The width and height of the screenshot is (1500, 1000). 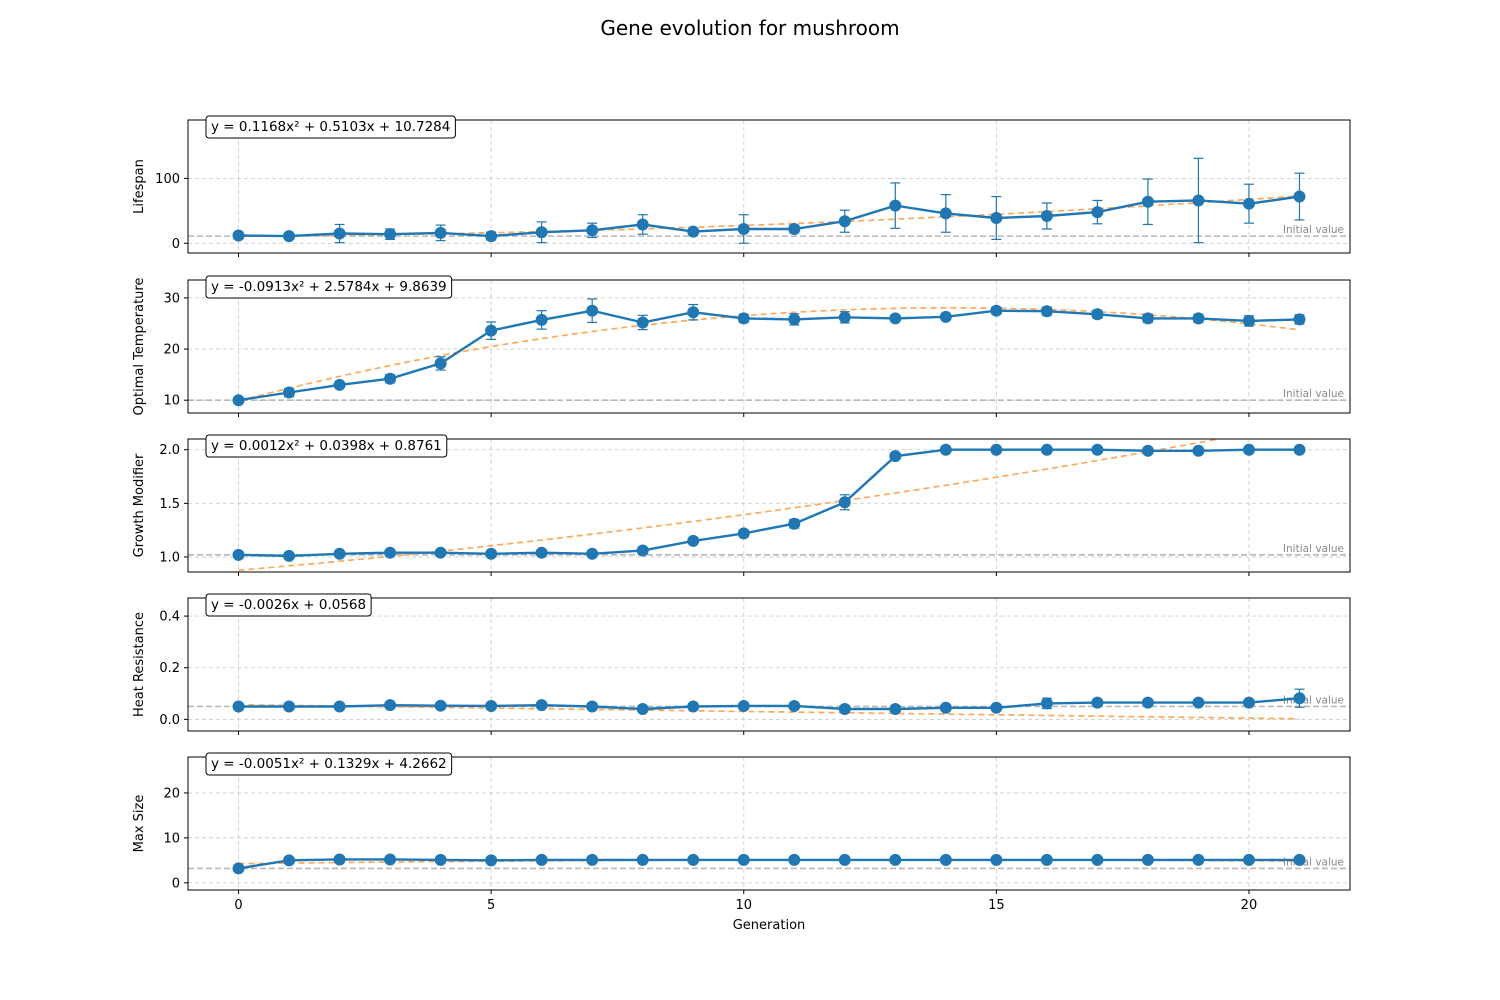 What do you see at coordinates (329, 764) in the screenshot?
I see `equation-text: y = -0.0051x² + 0.1329x + 4.2662` at bounding box center [329, 764].